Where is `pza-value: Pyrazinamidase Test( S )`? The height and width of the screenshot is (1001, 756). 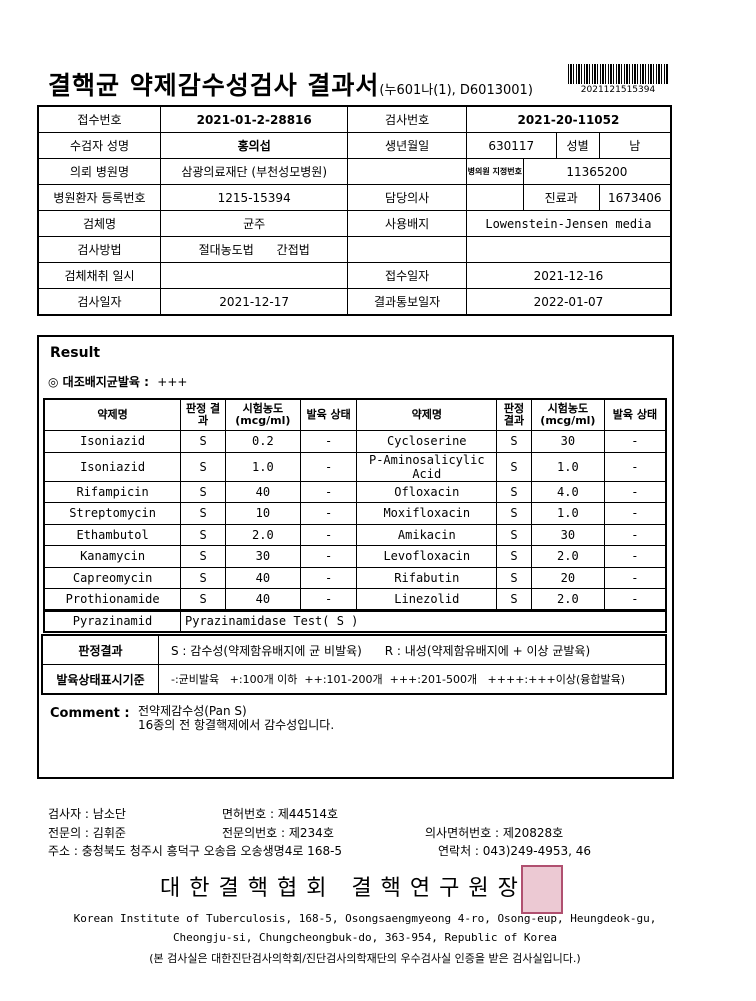
pza-value: Pyrazinamidase Test( S ) is located at coordinates (423, 621).